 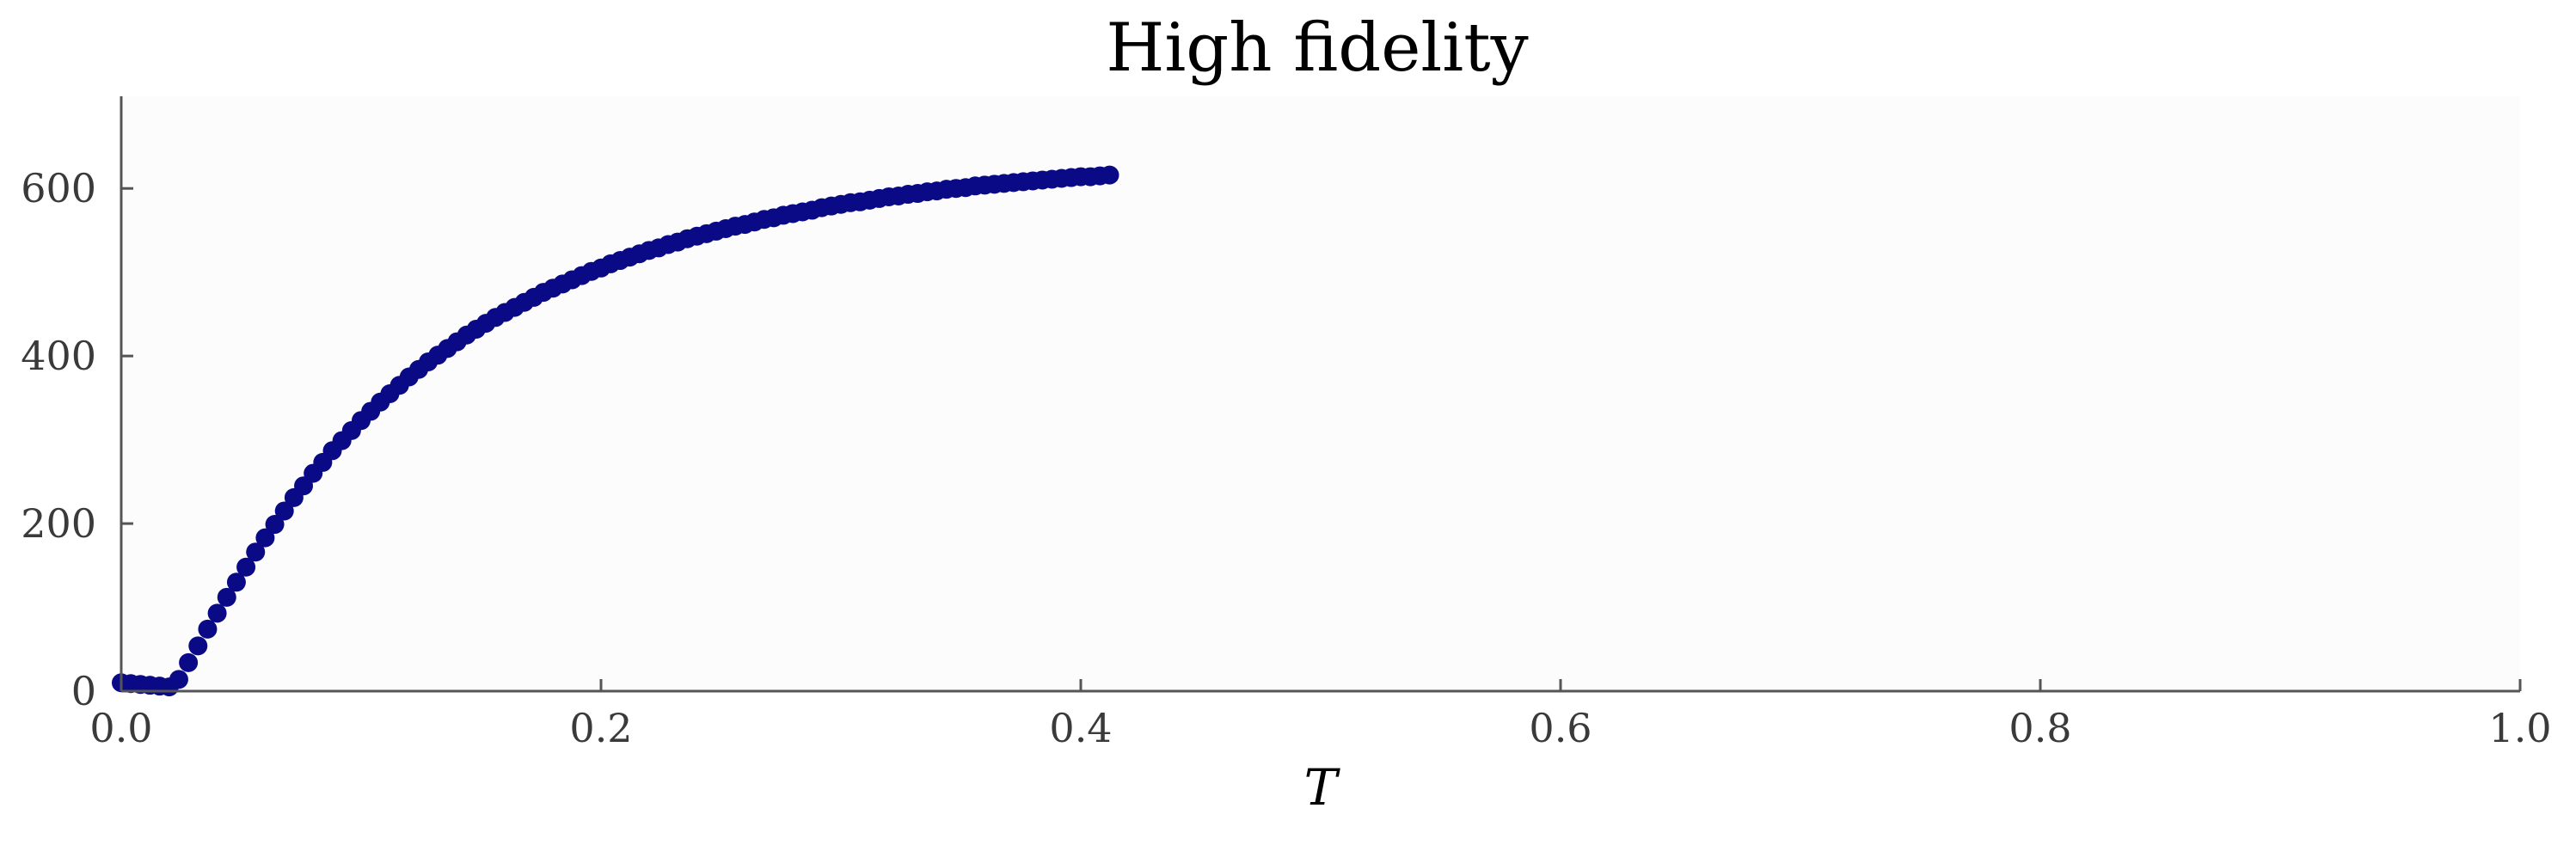 I want to click on y-axis-ticks: 0 200 400 600, so click(x=77, y=439).